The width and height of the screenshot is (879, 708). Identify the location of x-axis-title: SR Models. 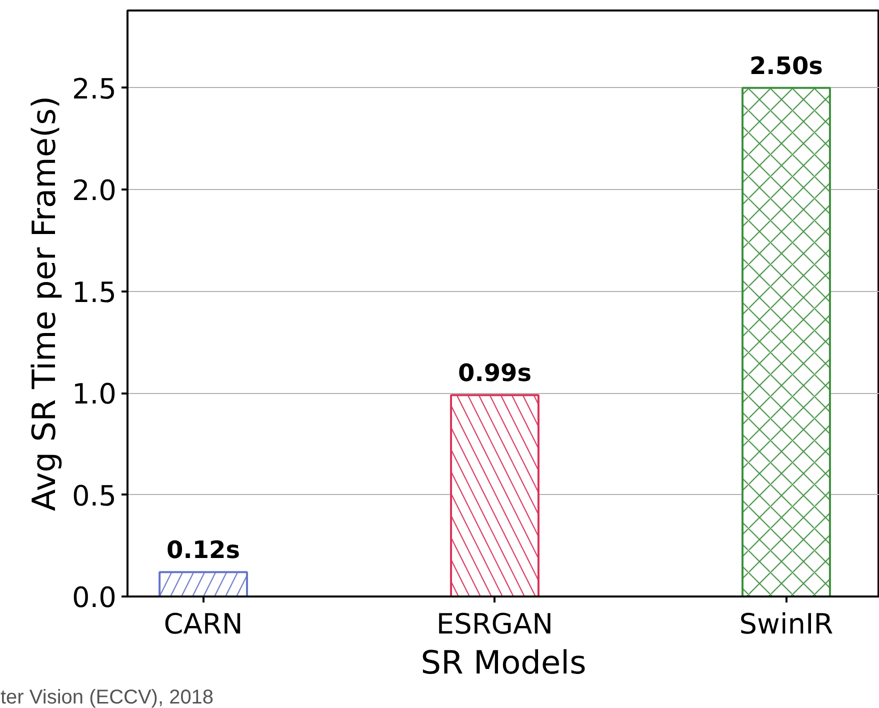
(503, 663).